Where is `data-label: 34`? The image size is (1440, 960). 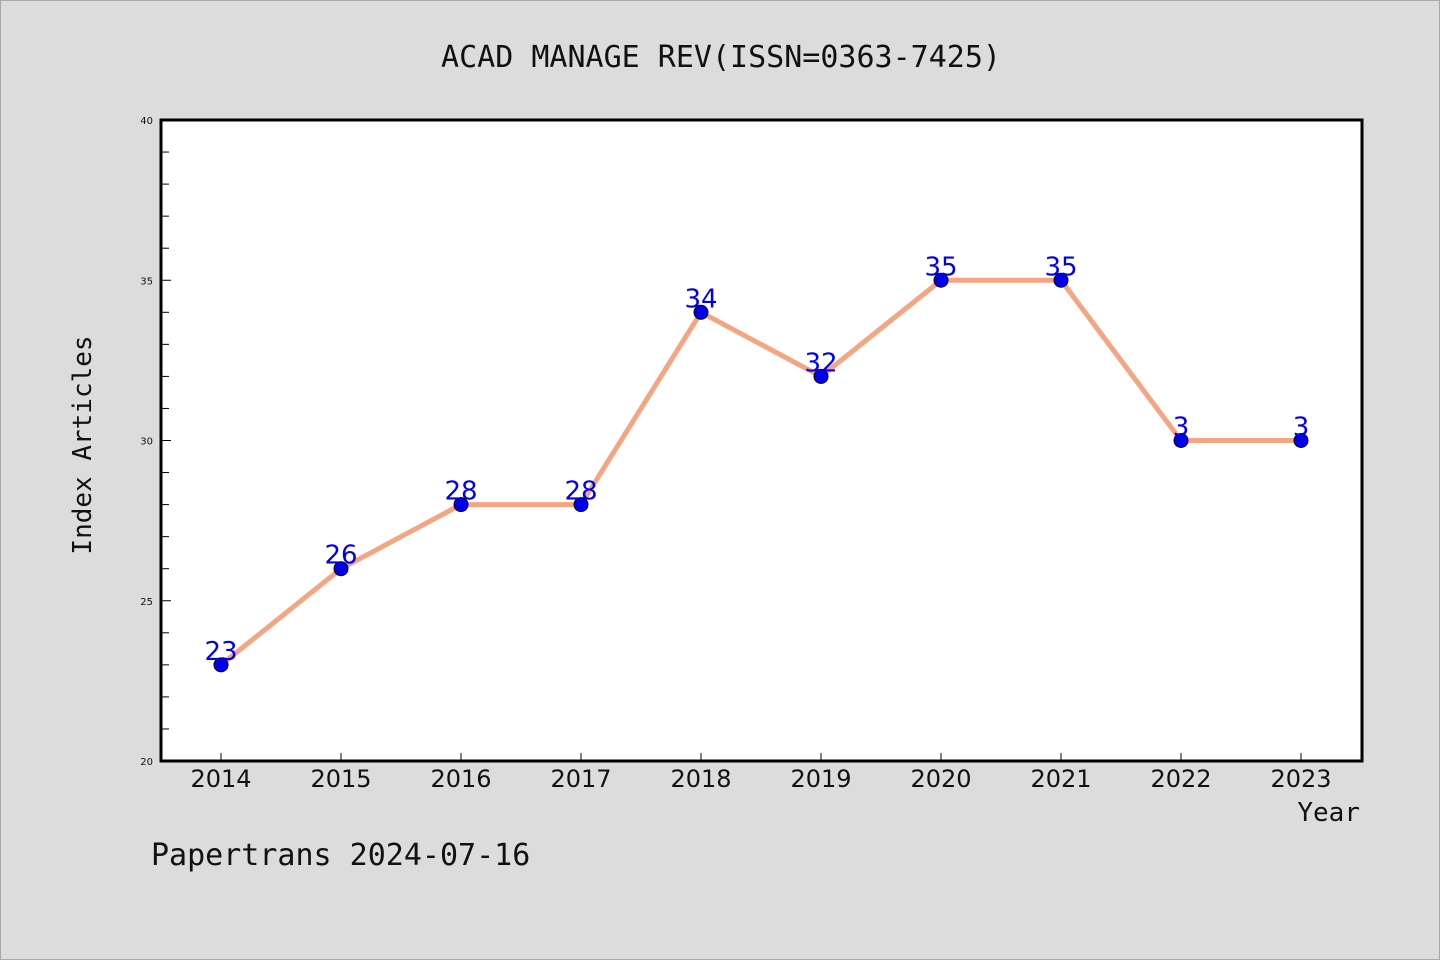 data-label: 34 is located at coordinates (700, 299).